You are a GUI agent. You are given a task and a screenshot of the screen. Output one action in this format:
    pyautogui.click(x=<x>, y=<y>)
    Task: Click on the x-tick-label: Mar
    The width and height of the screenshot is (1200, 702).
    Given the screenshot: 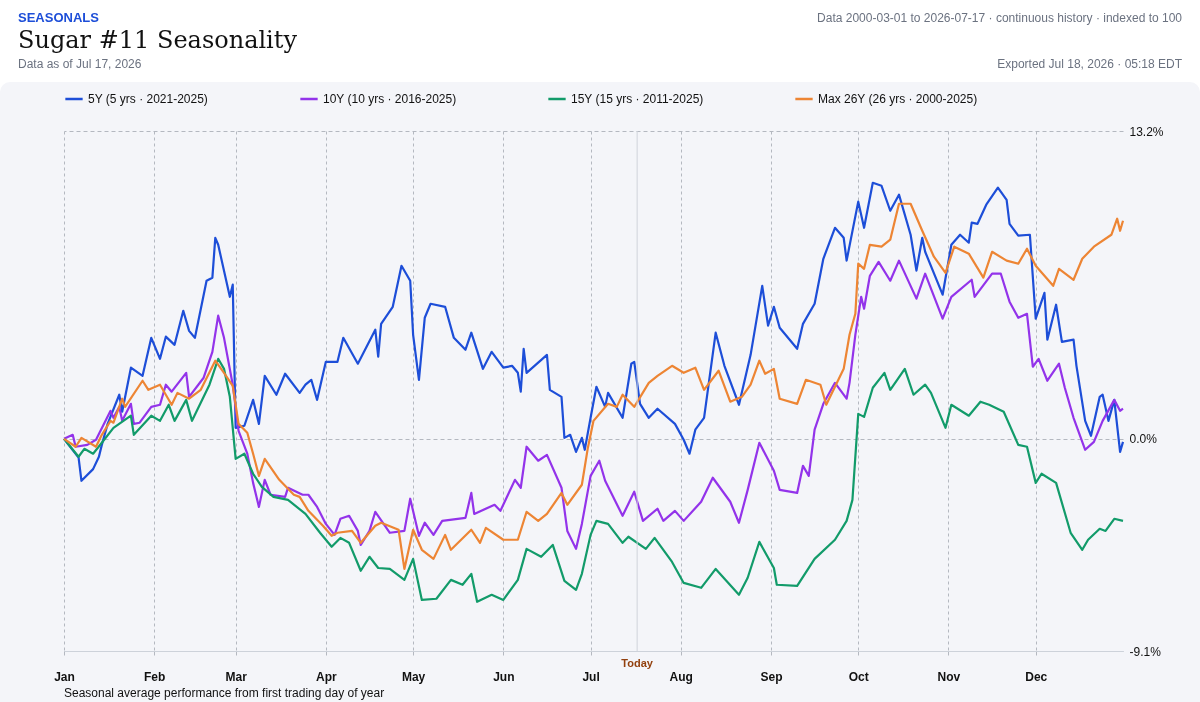 What is the action you would take?
    pyautogui.click(x=236, y=676)
    